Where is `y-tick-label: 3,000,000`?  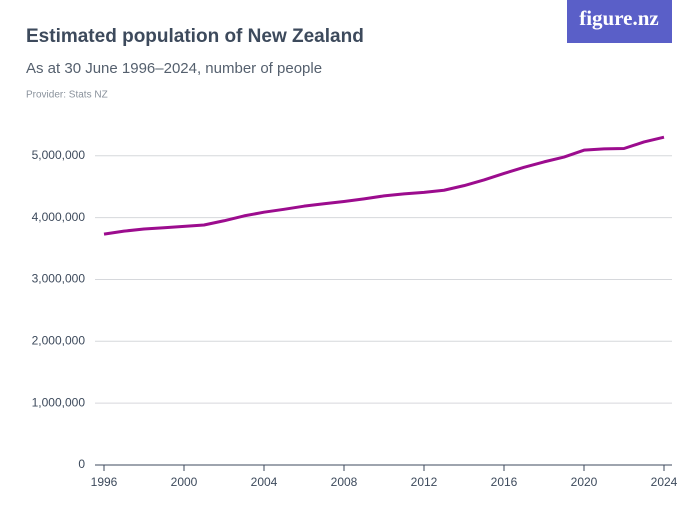
y-tick-label: 3,000,000 is located at coordinates (59, 279).